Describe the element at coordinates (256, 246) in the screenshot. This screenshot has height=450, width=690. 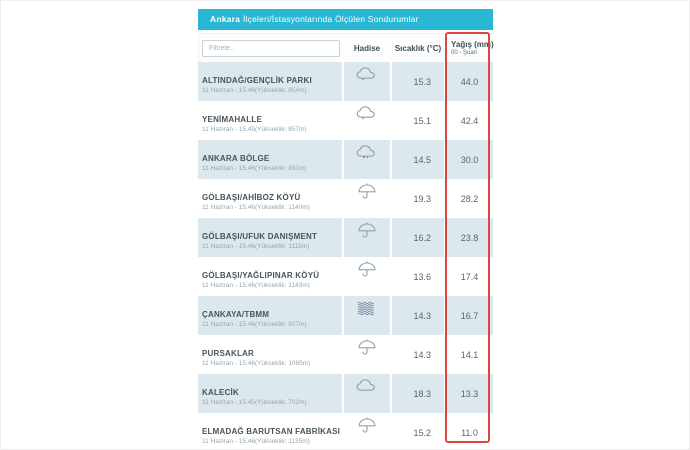
I see `station-datetime-altitude: 11 Haziran - 15.46(Yükseklik: 1115m)` at that location.